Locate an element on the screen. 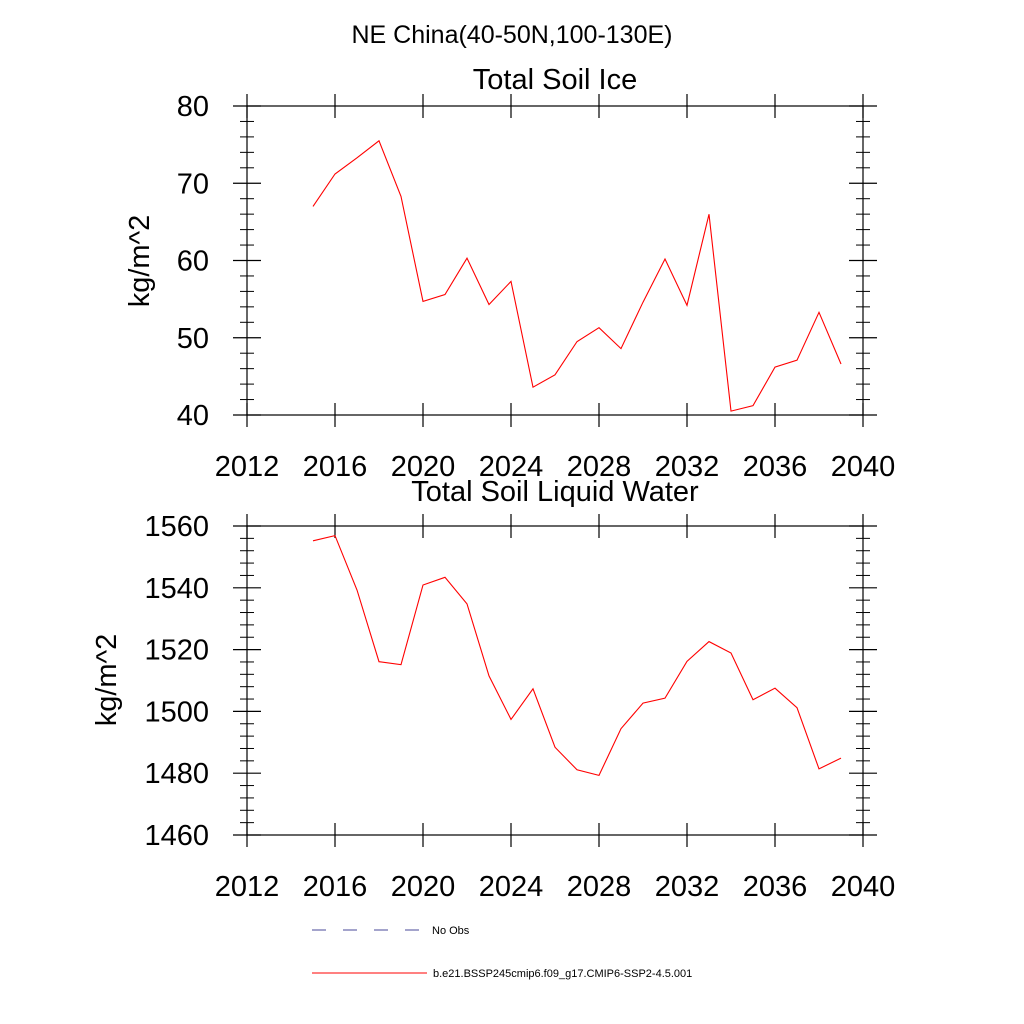 This screenshot has width=1024, height=1024. y-tick-label-soil-ice: 50 is located at coordinates (193, 339).